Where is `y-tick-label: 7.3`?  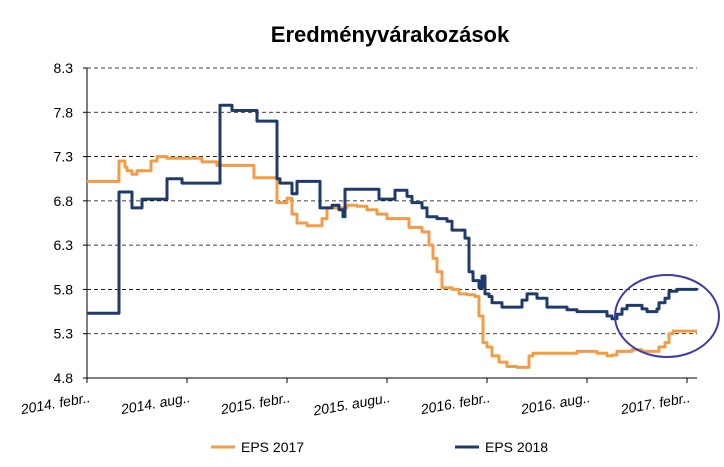
y-tick-label: 7.3 is located at coordinates (64, 157).